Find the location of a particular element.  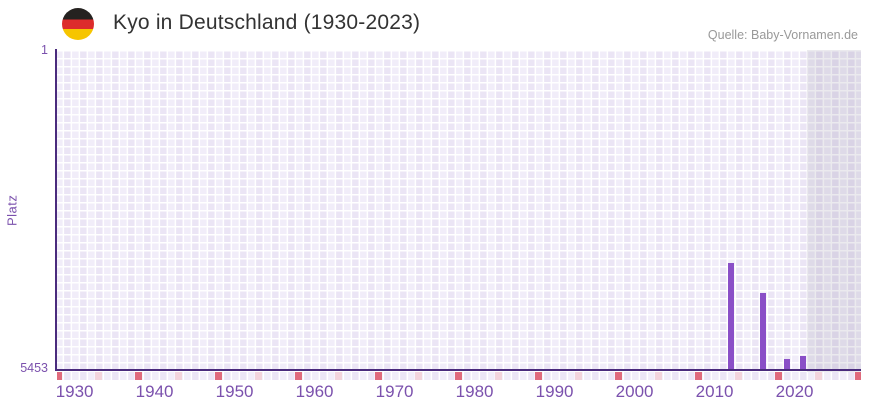

axis-marker-light-1933 is located at coordinates (99, 376).